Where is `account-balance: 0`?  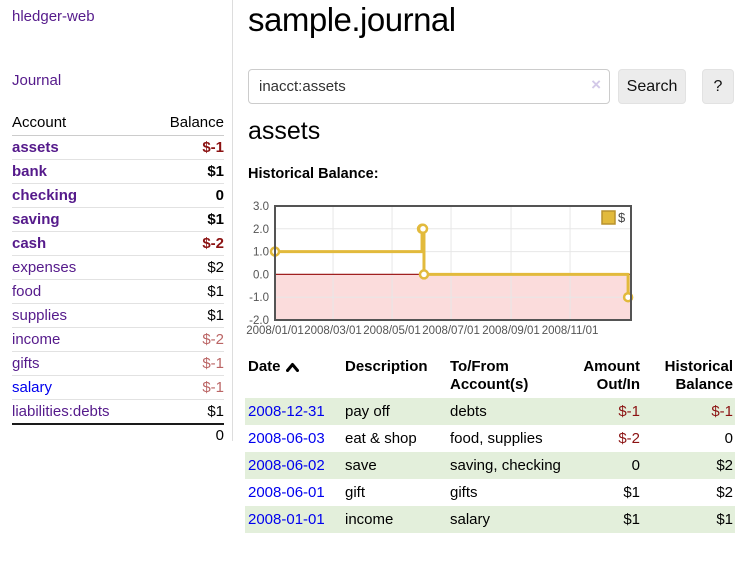 account-balance: 0 is located at coordinates (186, 195).